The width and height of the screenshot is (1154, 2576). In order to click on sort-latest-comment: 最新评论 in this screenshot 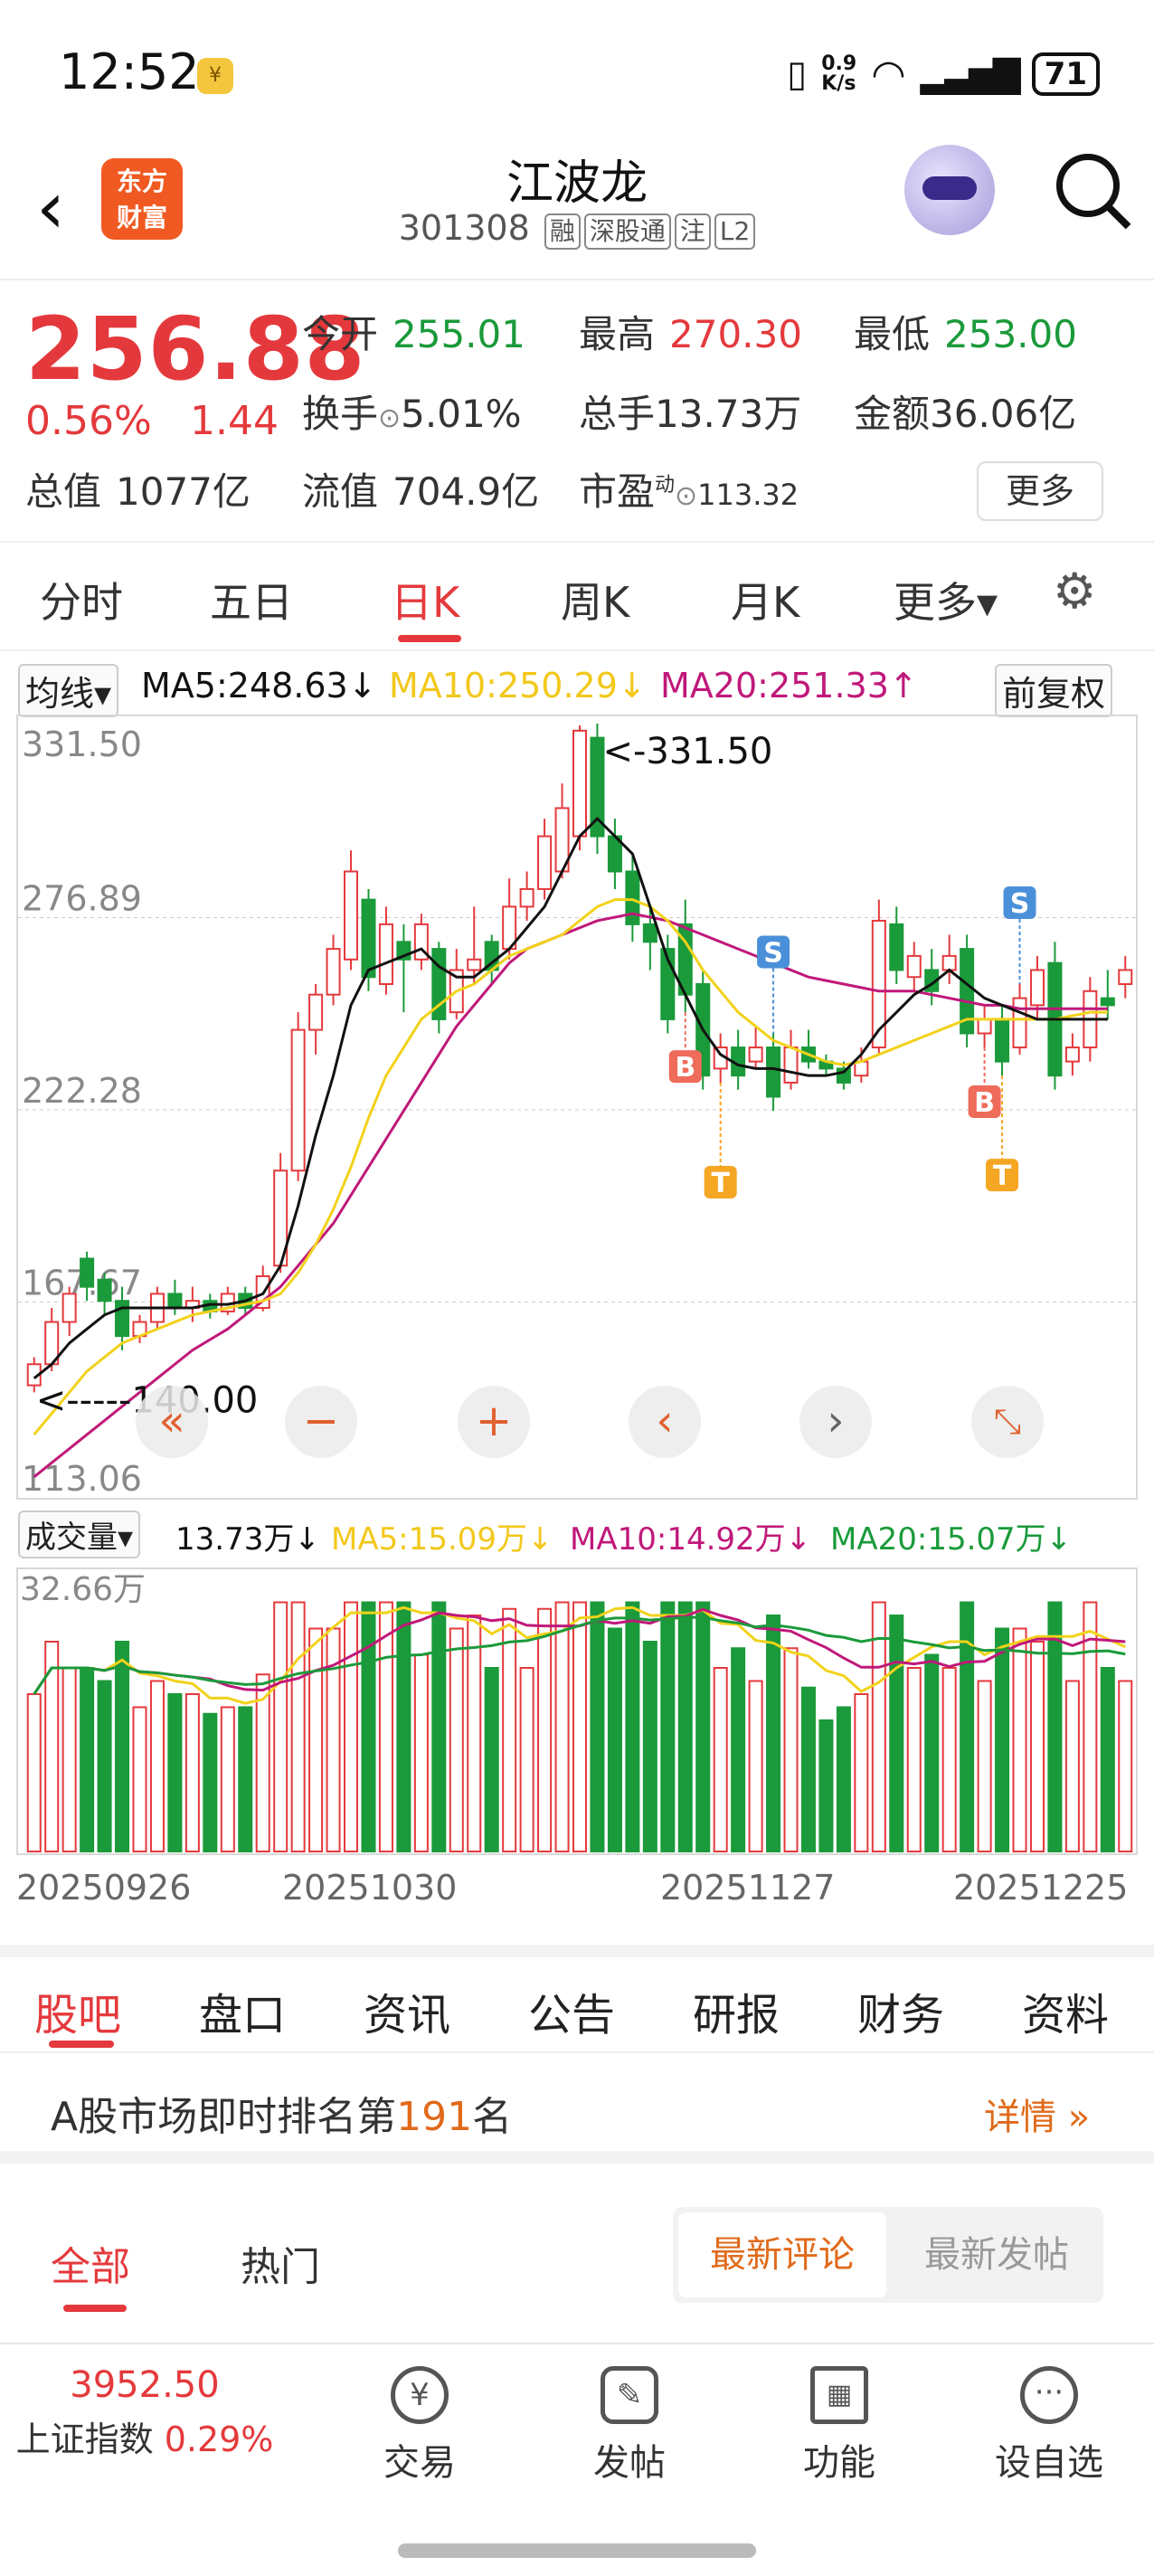, I will do `click(782, 2254)`.